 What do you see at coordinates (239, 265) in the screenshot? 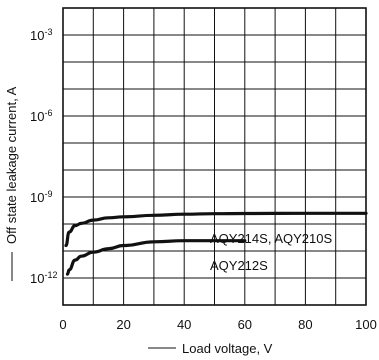
I see `series-label-aqy212s: AQY212S` at bounding box center [239, 265].